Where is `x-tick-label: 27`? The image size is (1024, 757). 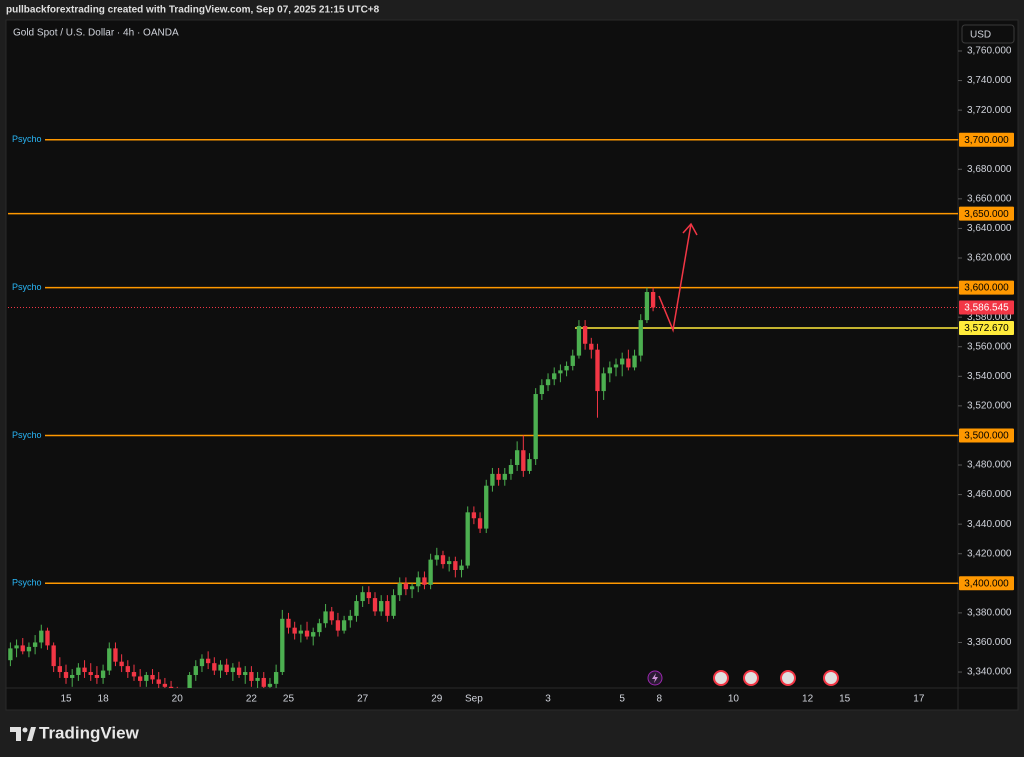
x-tick-label: 27 is located at coordinates (363, 699).